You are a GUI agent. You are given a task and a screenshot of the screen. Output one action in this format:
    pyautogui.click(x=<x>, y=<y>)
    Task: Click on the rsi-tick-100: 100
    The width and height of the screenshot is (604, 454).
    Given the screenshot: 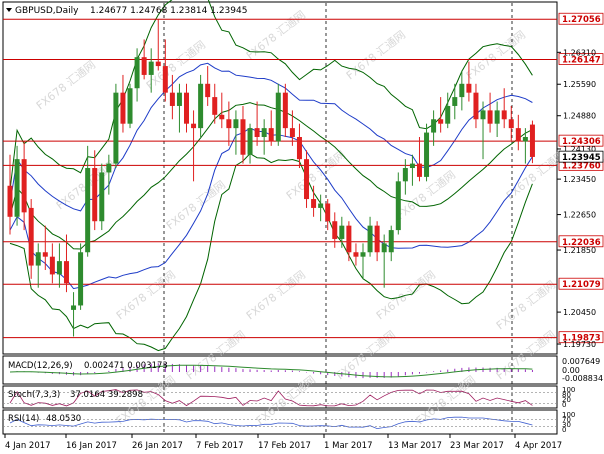 What is the action you would take?
    pyautogui.click(x=568, y=415)
    